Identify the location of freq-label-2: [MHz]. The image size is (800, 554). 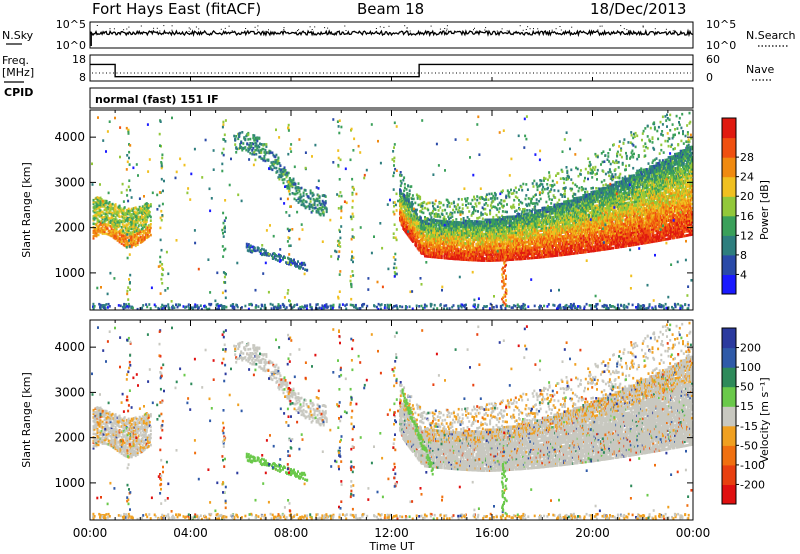
(18, 72).